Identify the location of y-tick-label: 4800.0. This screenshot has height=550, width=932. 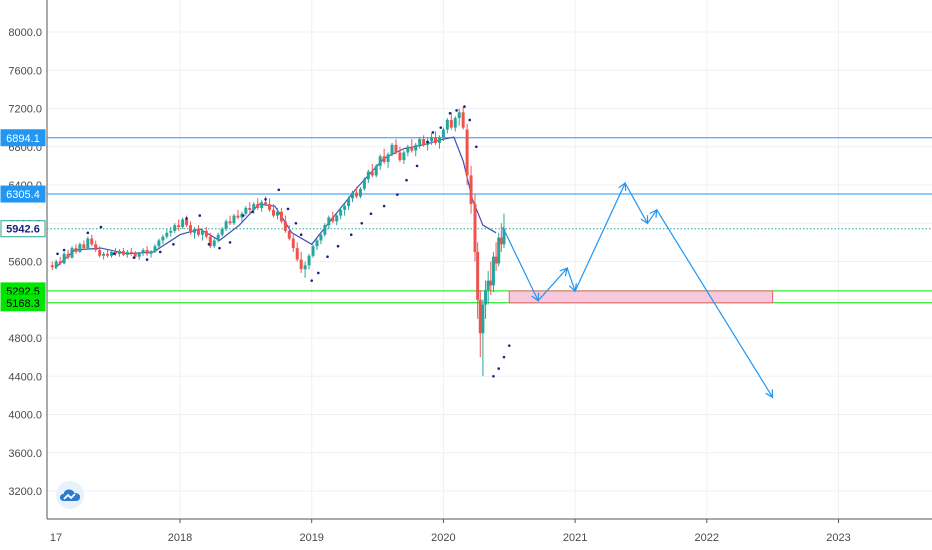
(25, 339).